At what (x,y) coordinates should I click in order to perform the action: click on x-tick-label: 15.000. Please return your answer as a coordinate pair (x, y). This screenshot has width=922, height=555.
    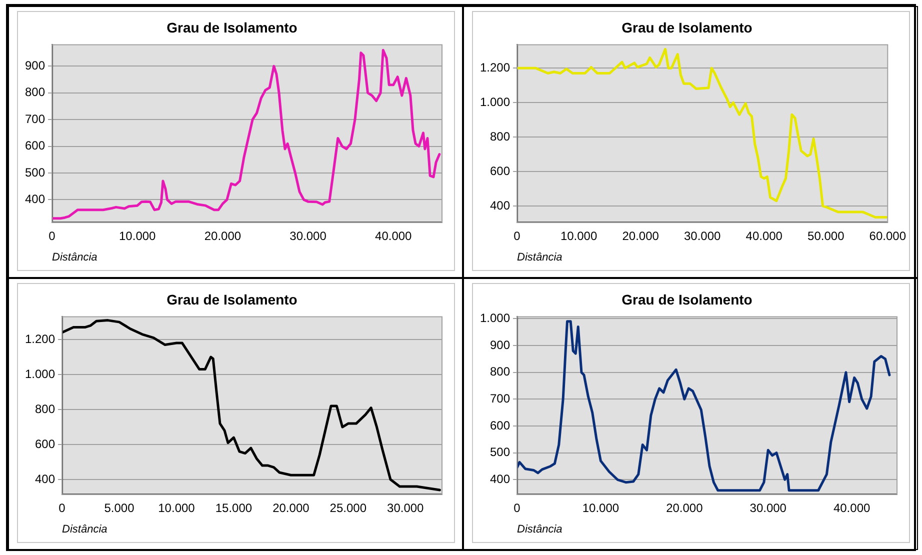
    Looking at the image, I should click on (233, 507).